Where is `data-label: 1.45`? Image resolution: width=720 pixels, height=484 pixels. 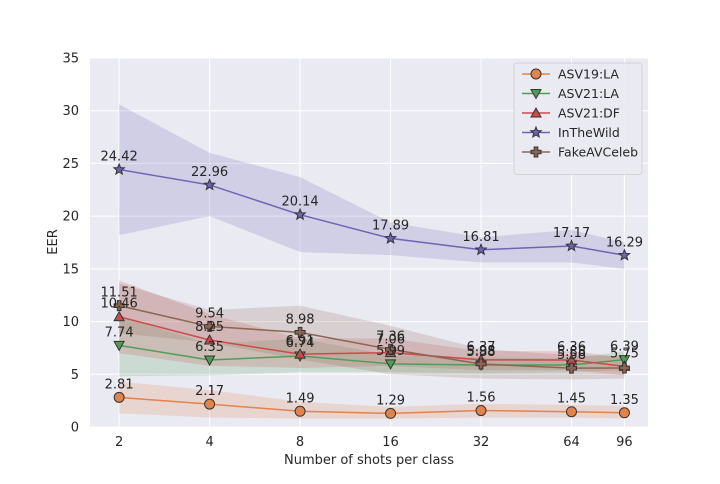 data-label: 1.45 is located at coordinates (571, 399).